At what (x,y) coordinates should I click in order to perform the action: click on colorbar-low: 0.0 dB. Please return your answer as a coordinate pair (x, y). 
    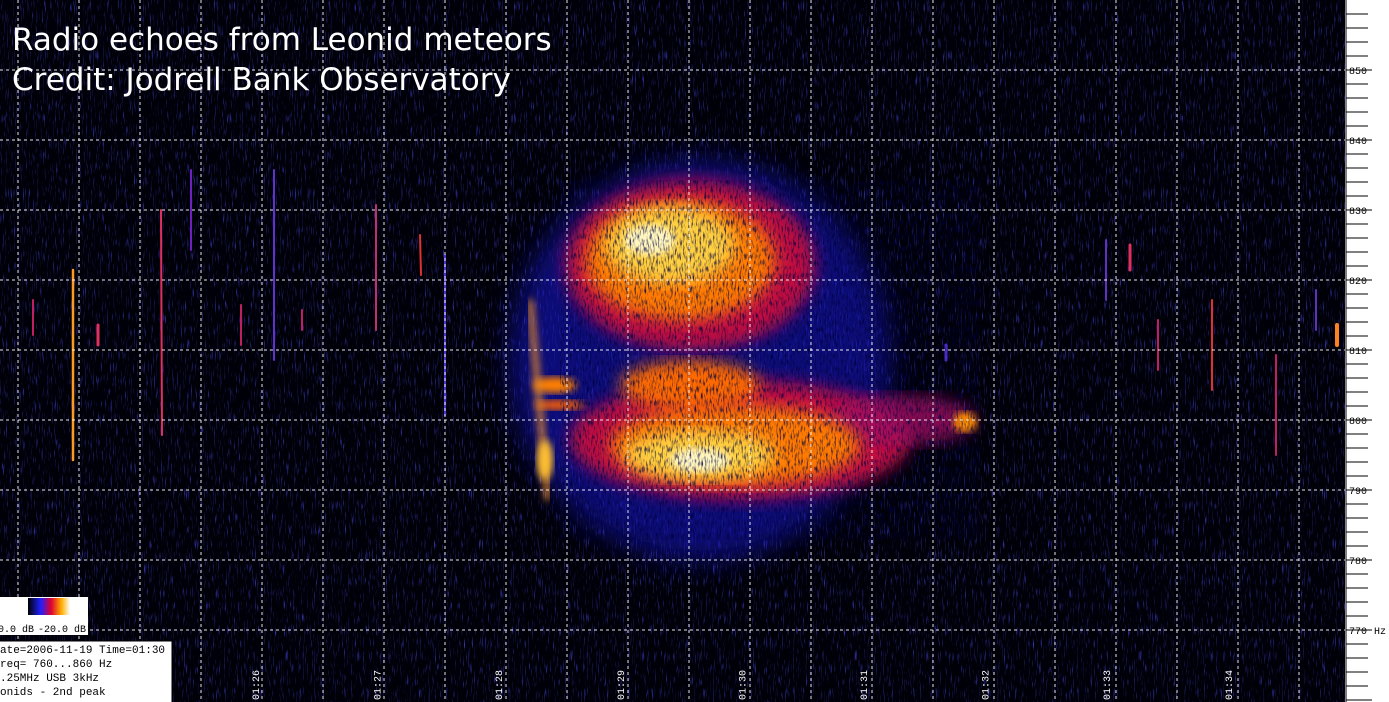
    Looking at the image, I should click on (17, 630).